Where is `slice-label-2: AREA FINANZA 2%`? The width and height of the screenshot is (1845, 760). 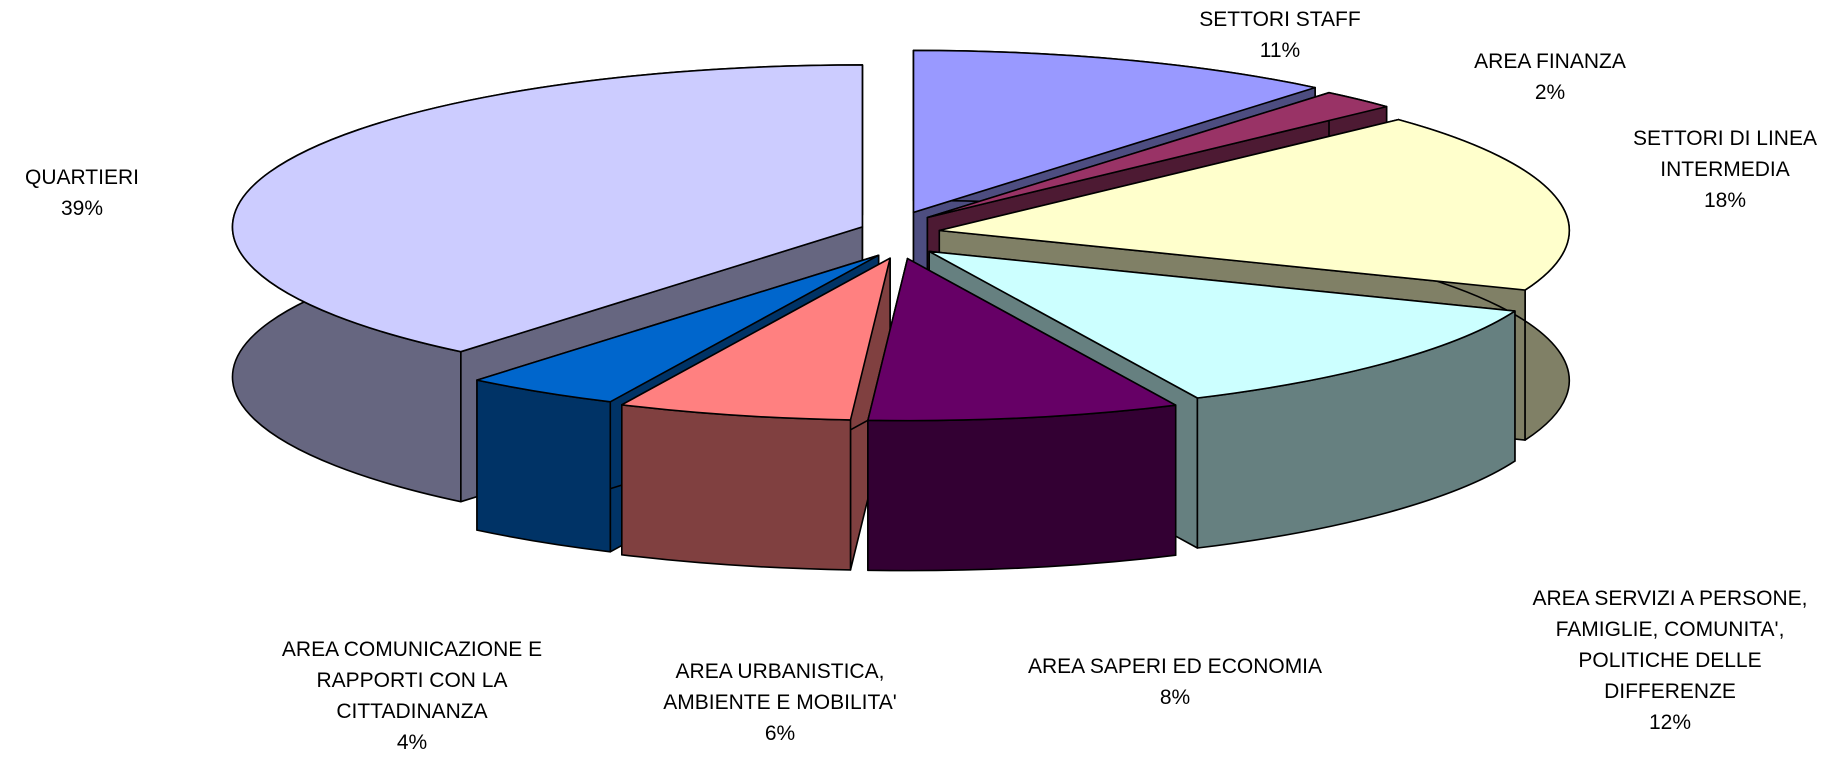 slice-label-2: AREA FINANZA 2% is located at coordinates (1550, 77).